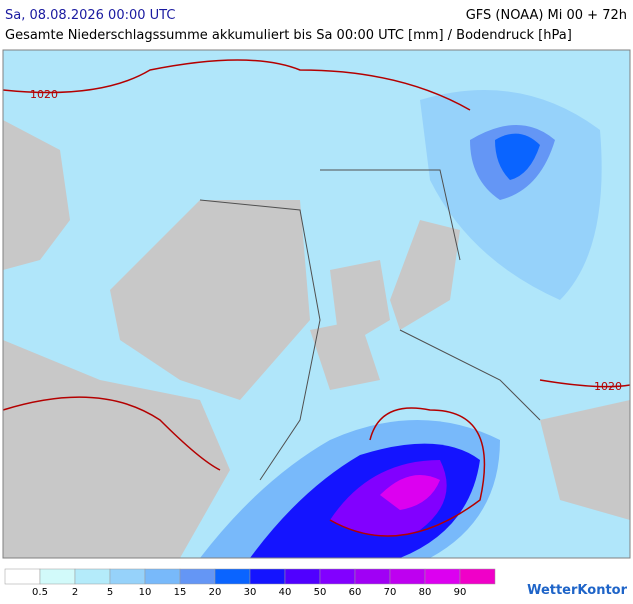  What do you see at coordinates (110, 592) in the screenshot?
I see `legend-label: 5` at bounding box center [110, 592].